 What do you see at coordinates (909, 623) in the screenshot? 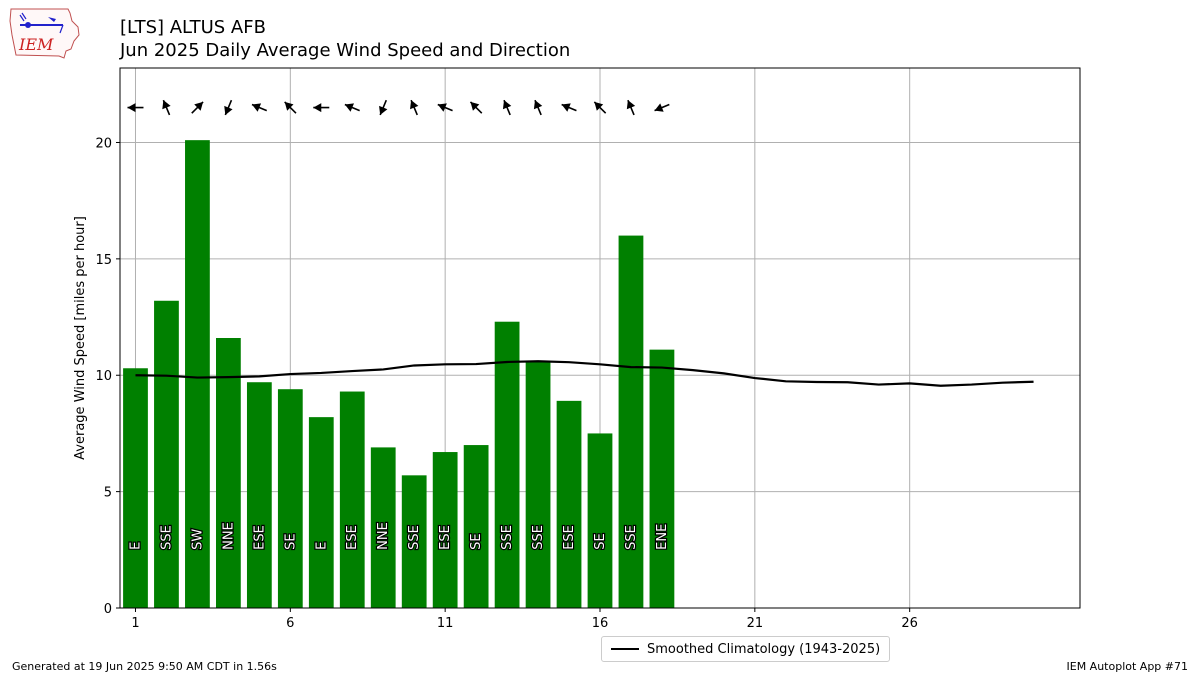
I see `x-tick-label: 26` at bounding box center [909, 623].